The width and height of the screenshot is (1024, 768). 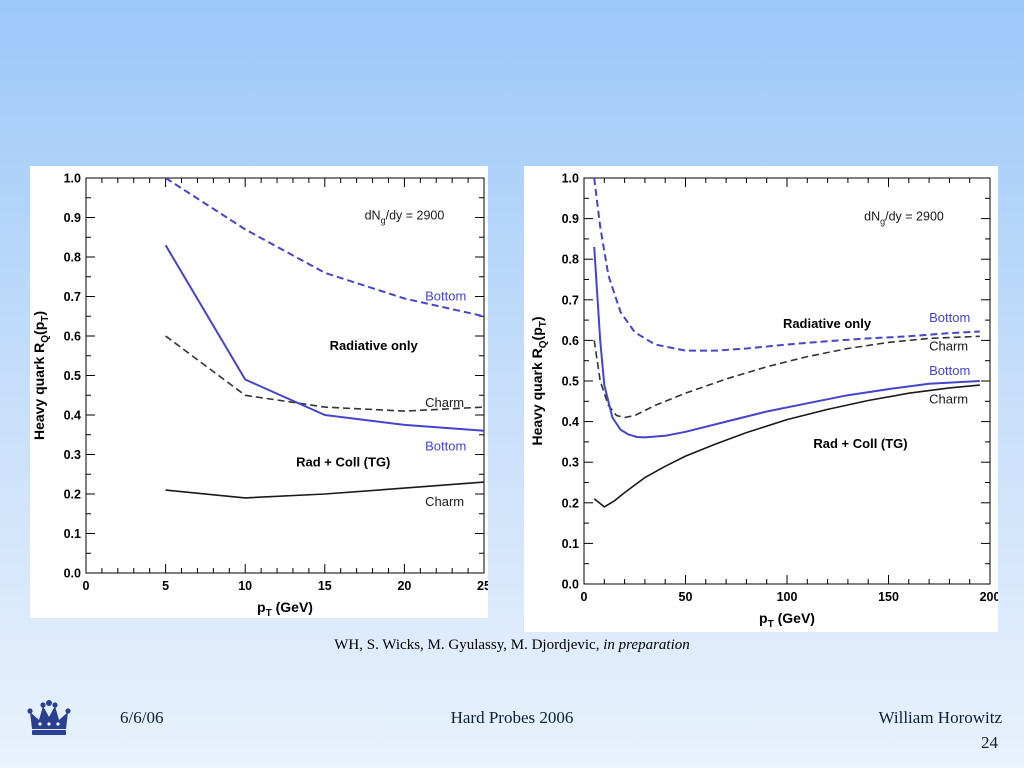 I want to click on x-tick-label: 10, so click(x=245, y=586).